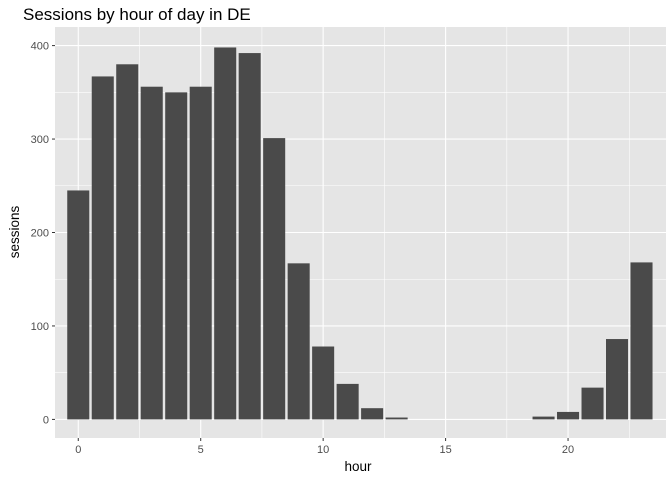  I want to click on y-tick-label: 0, so click(46, 420).